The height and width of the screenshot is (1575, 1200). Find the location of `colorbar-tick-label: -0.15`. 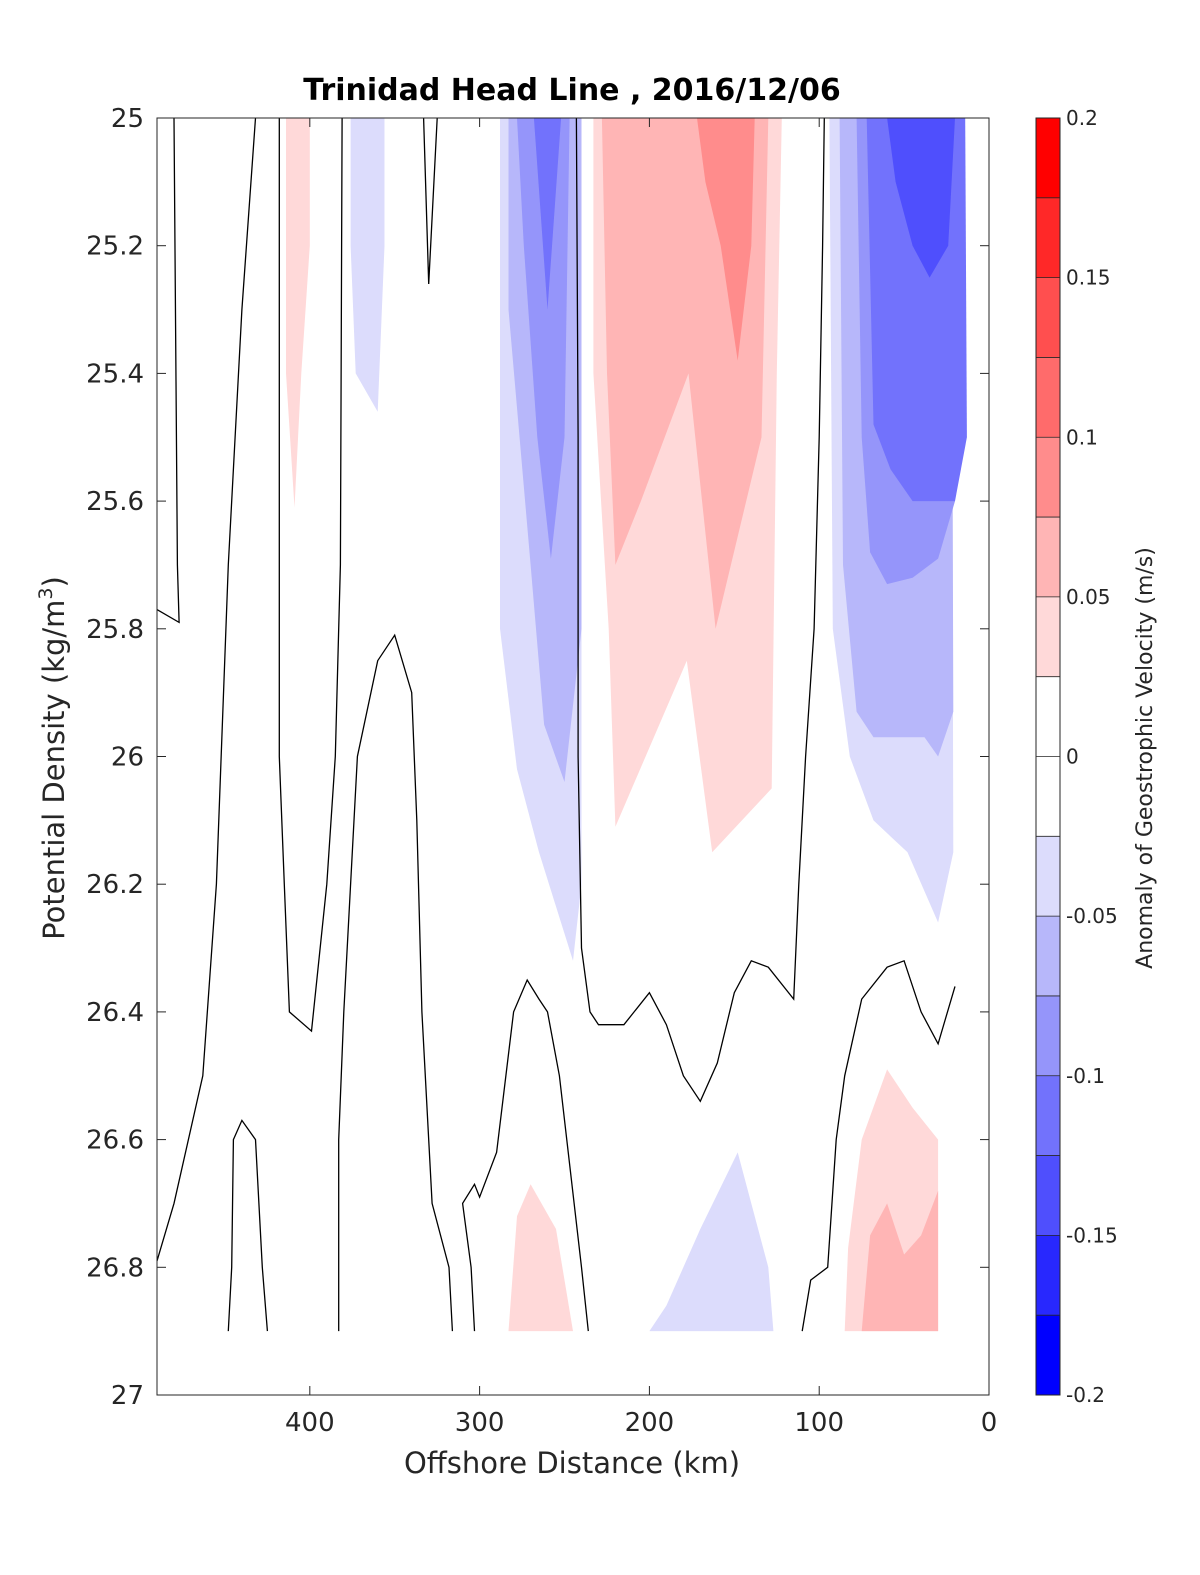

colorbar-tick-label: -0.15 is located at coordinates (1092, 1235).